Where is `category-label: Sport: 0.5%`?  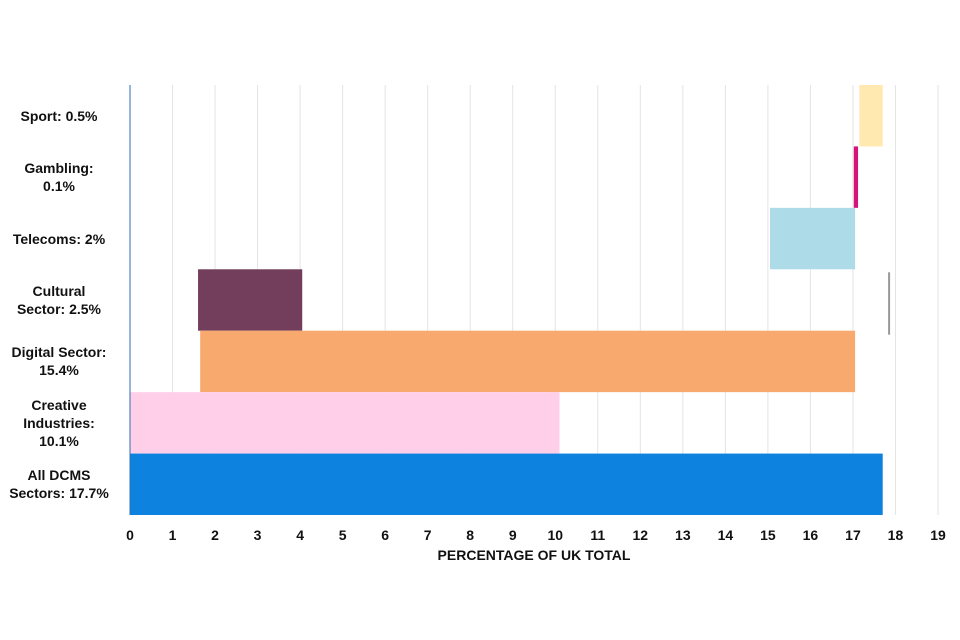 category-label: Sport: 0.5% is located at coordinates (59, 115).